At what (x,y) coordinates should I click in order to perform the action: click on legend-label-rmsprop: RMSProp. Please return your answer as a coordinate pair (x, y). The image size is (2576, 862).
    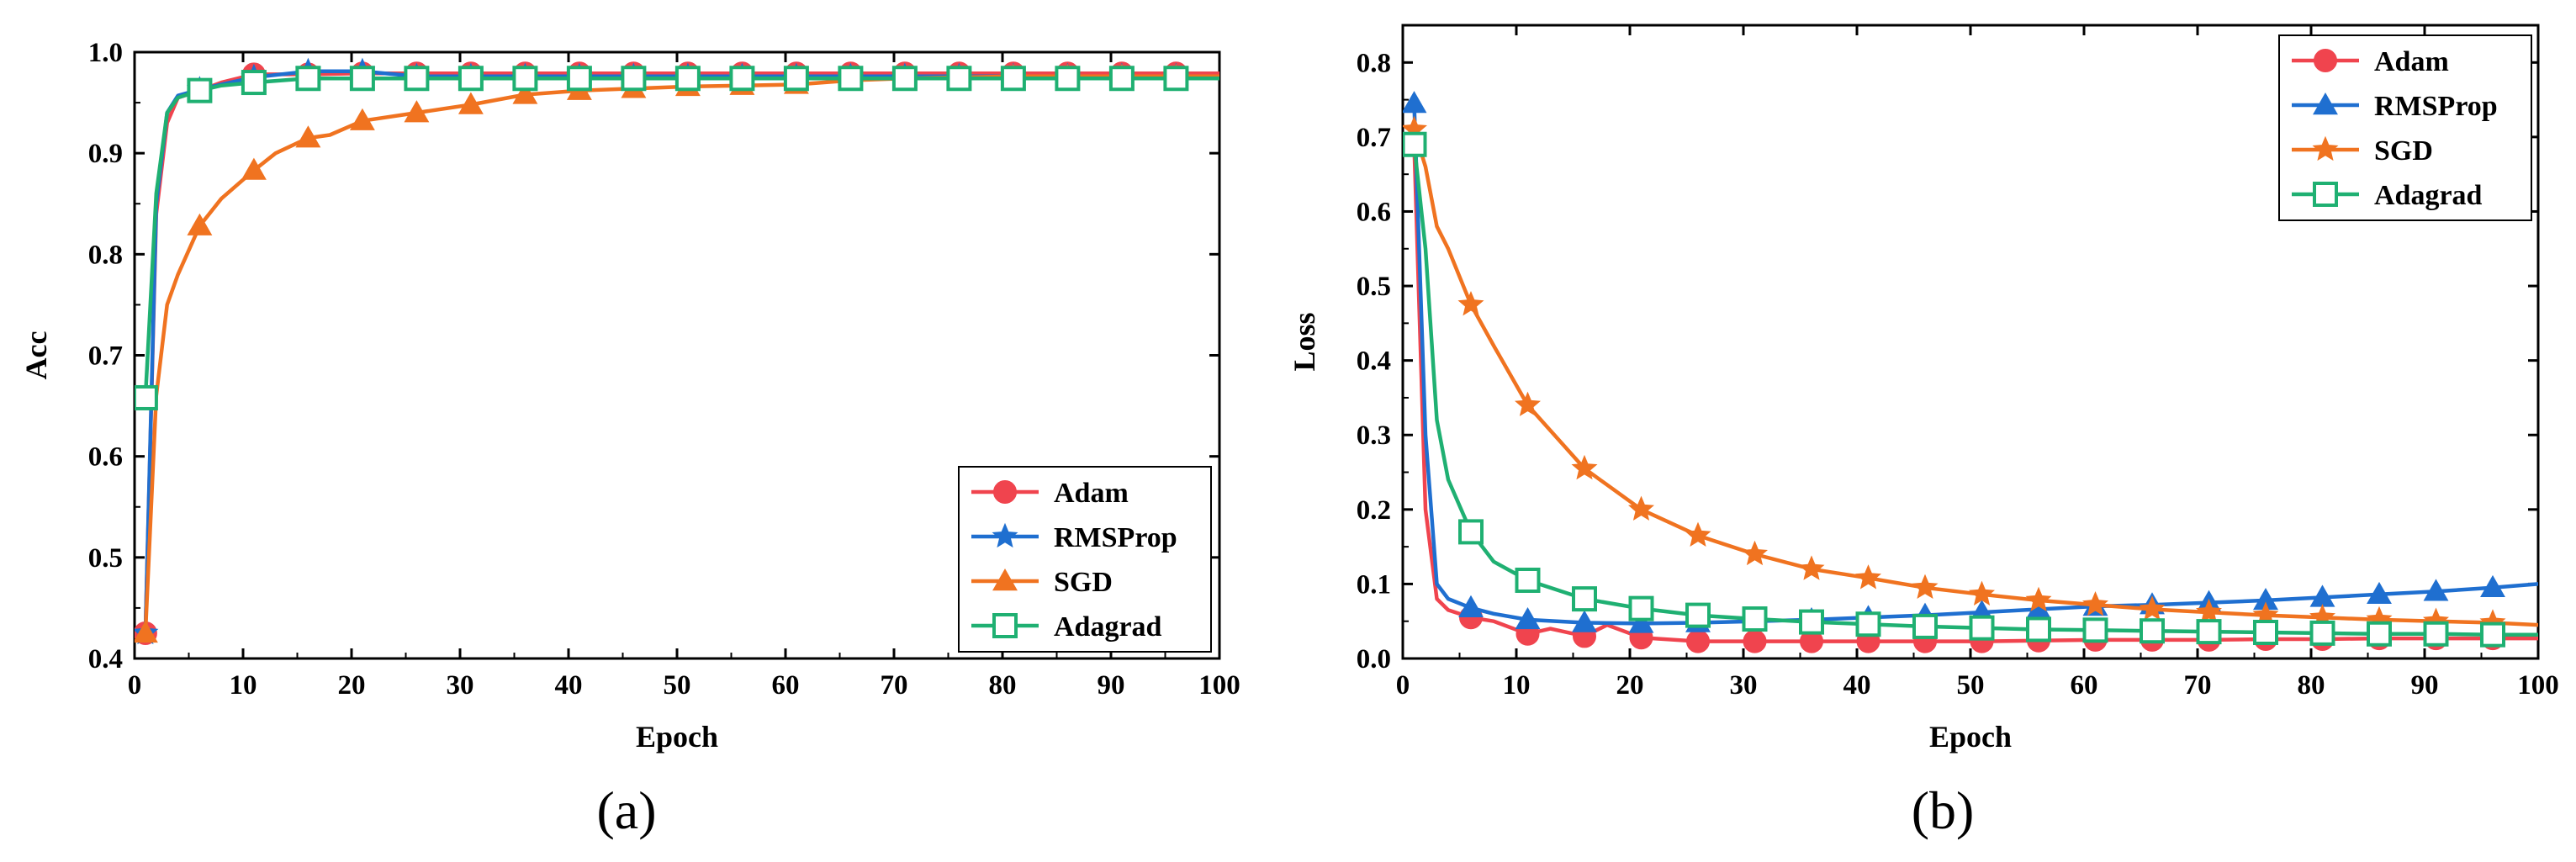
    Looking at the image, I should click on (1115, 537).